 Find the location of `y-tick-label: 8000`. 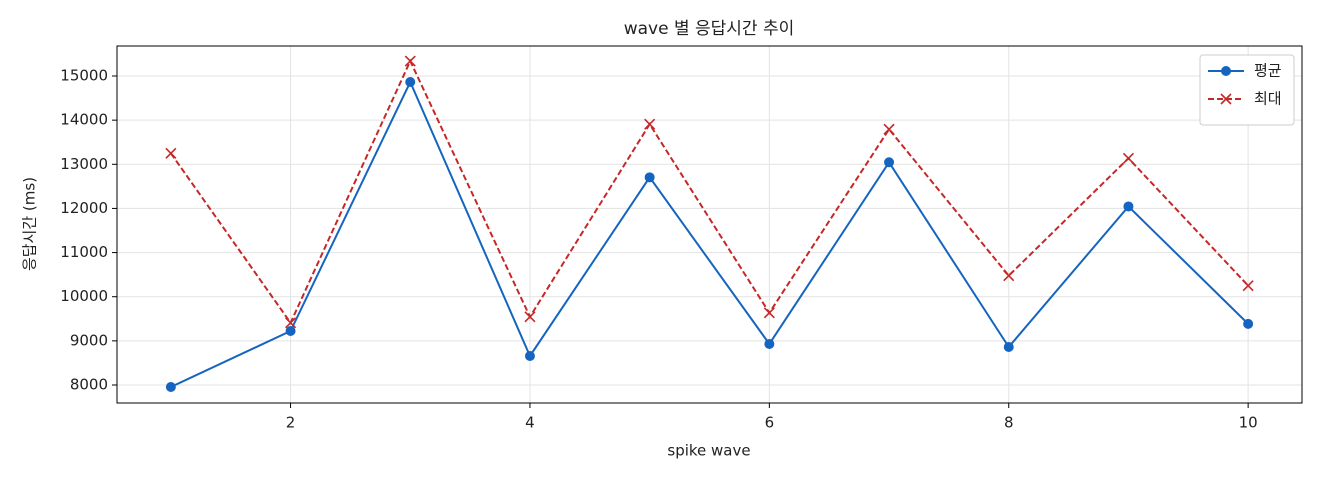

y-tick-label: 8000 is located at coordinates (89, 384).